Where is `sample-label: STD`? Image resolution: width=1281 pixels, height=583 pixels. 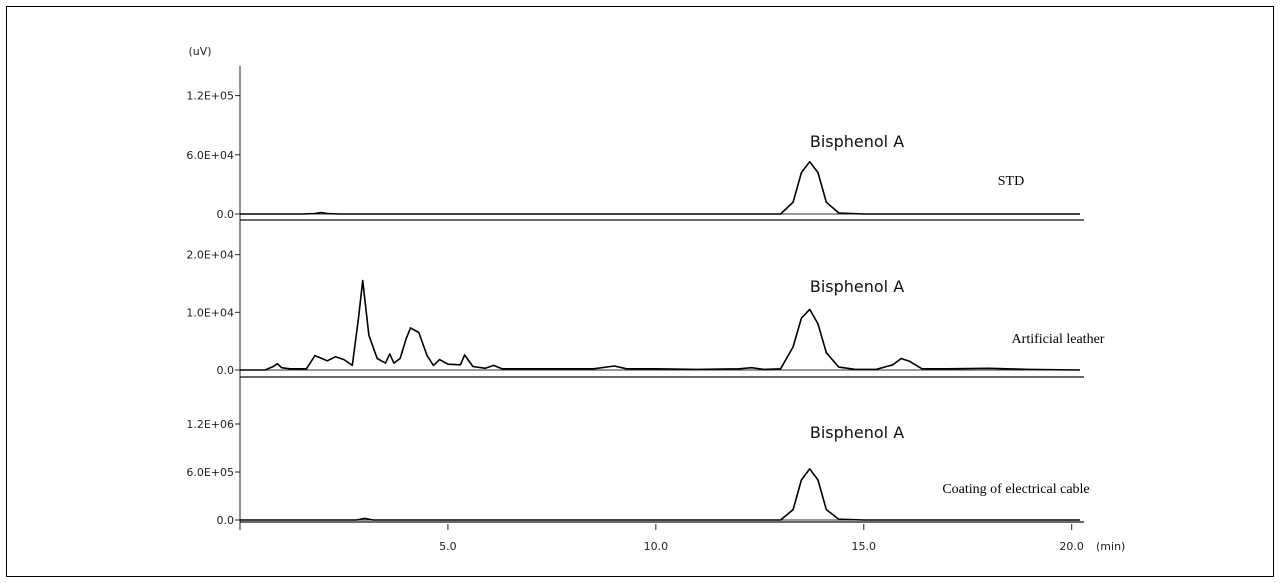 sample-label: STD is located at coordinates (1011, 181).